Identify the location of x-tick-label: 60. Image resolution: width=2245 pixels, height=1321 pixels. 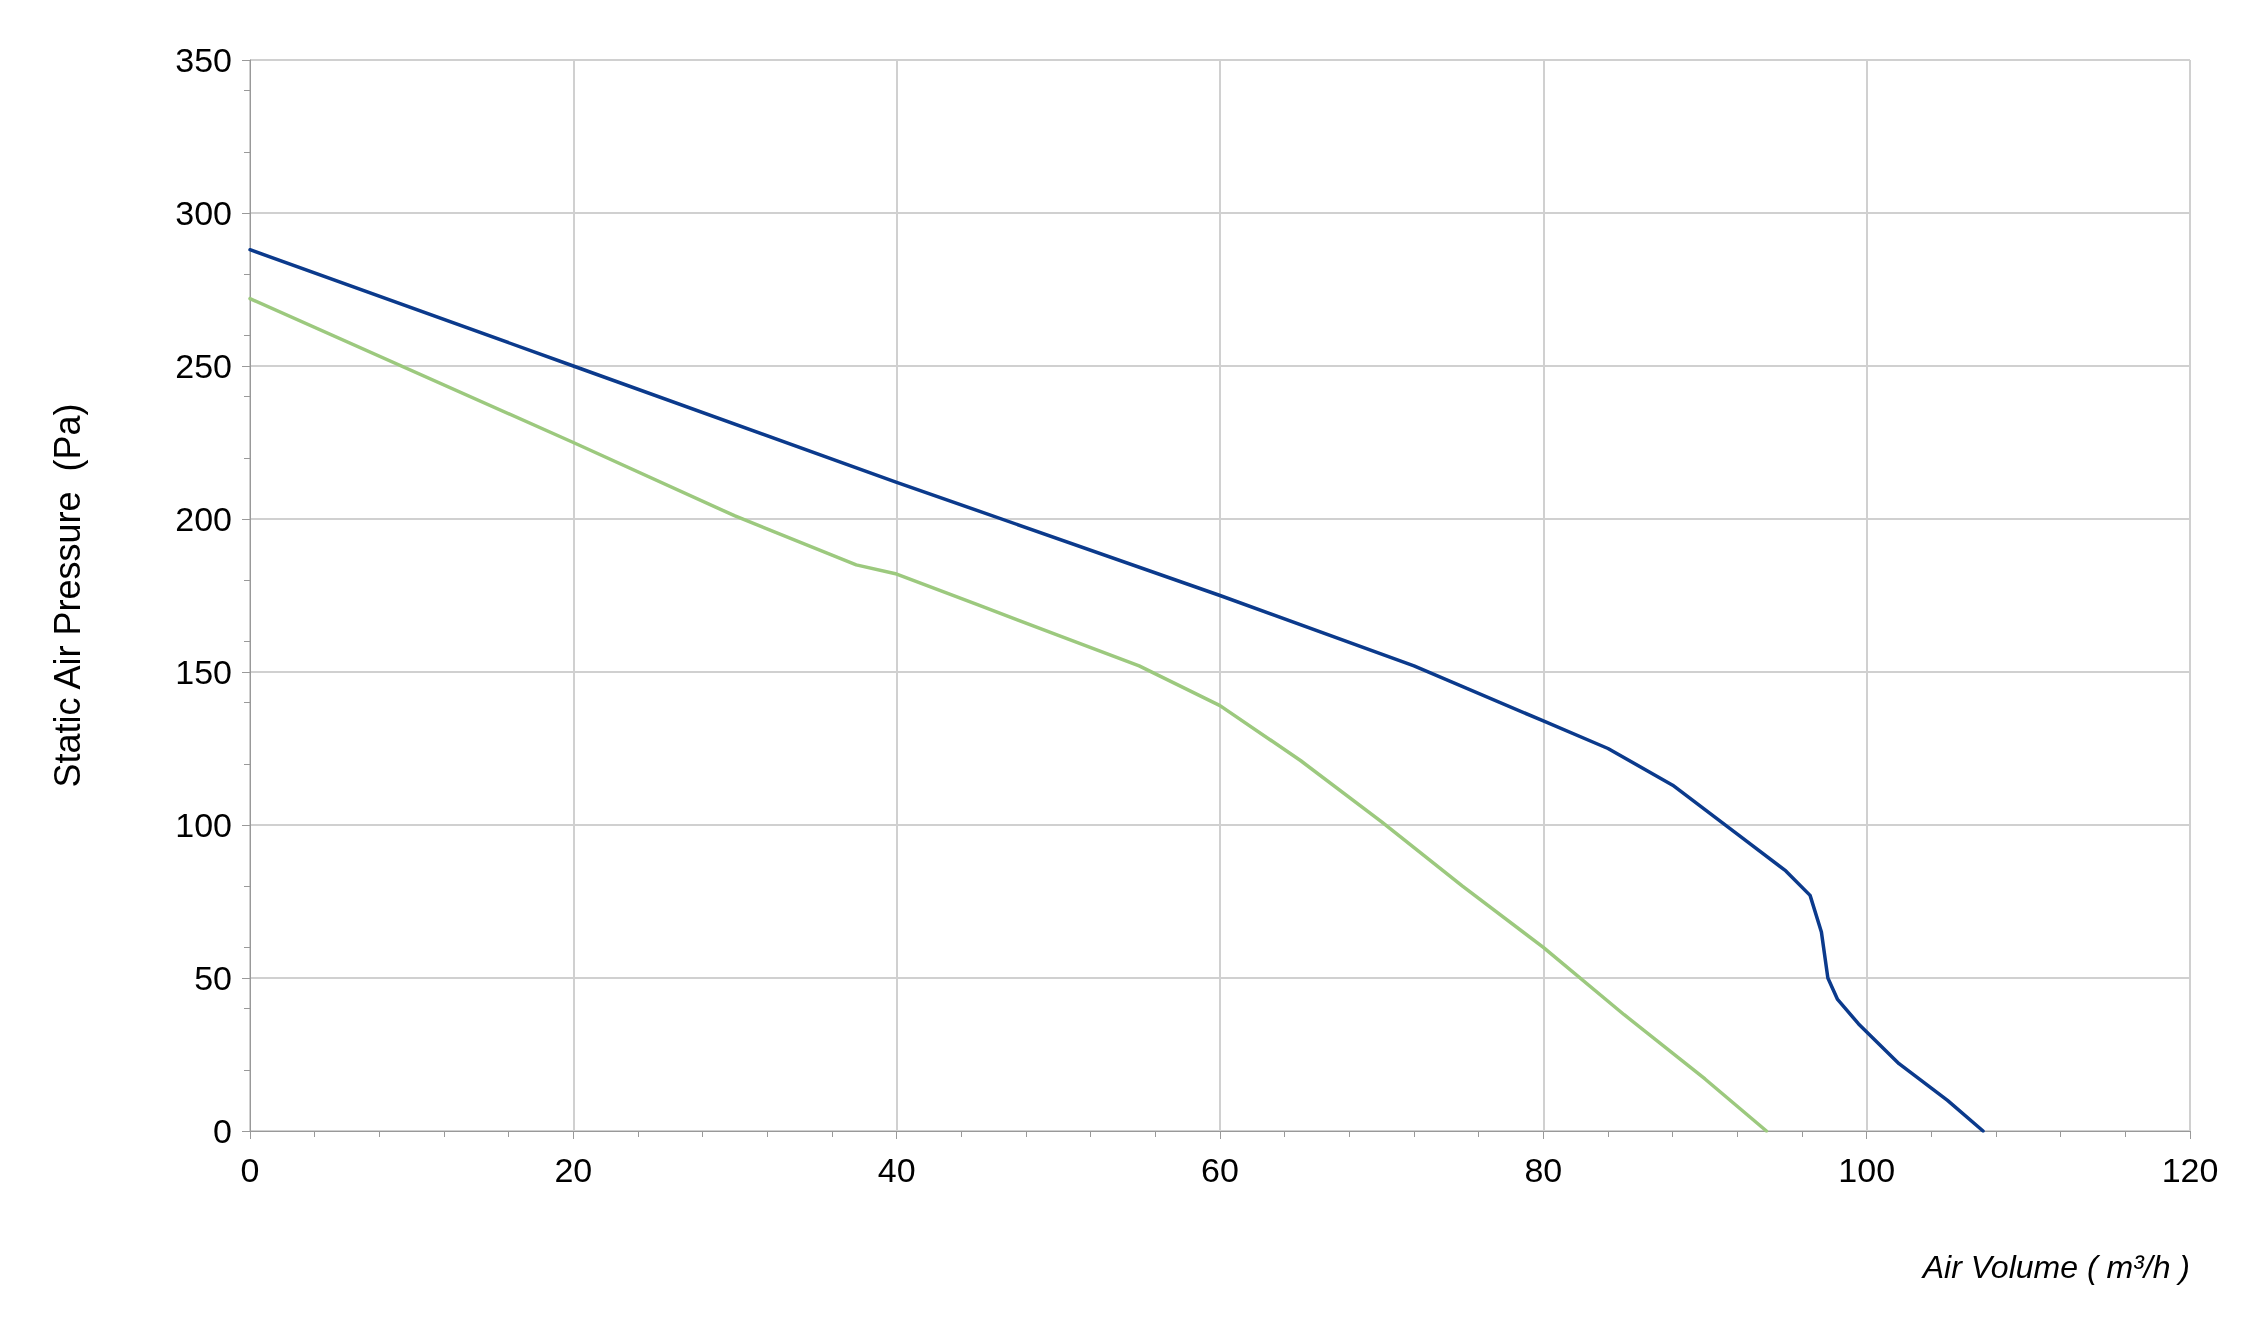
(1220, 1170).